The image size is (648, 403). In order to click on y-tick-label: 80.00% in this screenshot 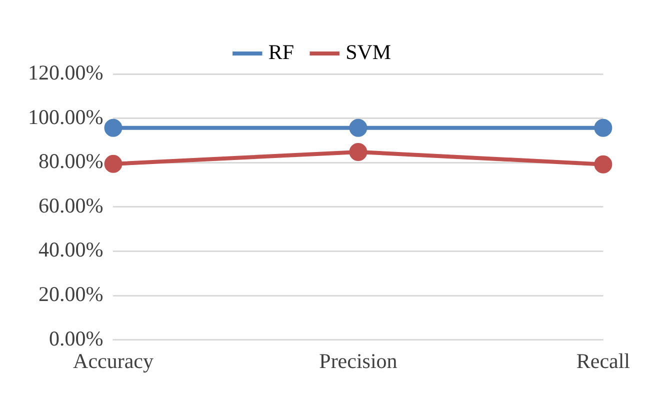, I will do `click(71, 161)`.